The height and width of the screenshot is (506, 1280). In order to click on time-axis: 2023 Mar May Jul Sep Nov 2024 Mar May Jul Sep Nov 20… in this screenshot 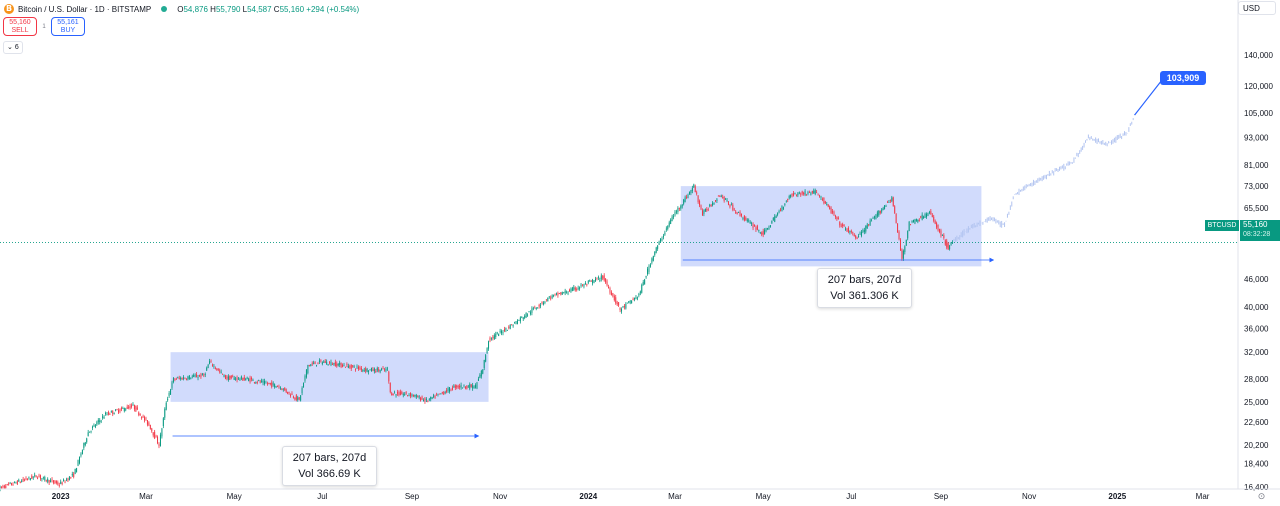, I will do `click(640, 494)`.